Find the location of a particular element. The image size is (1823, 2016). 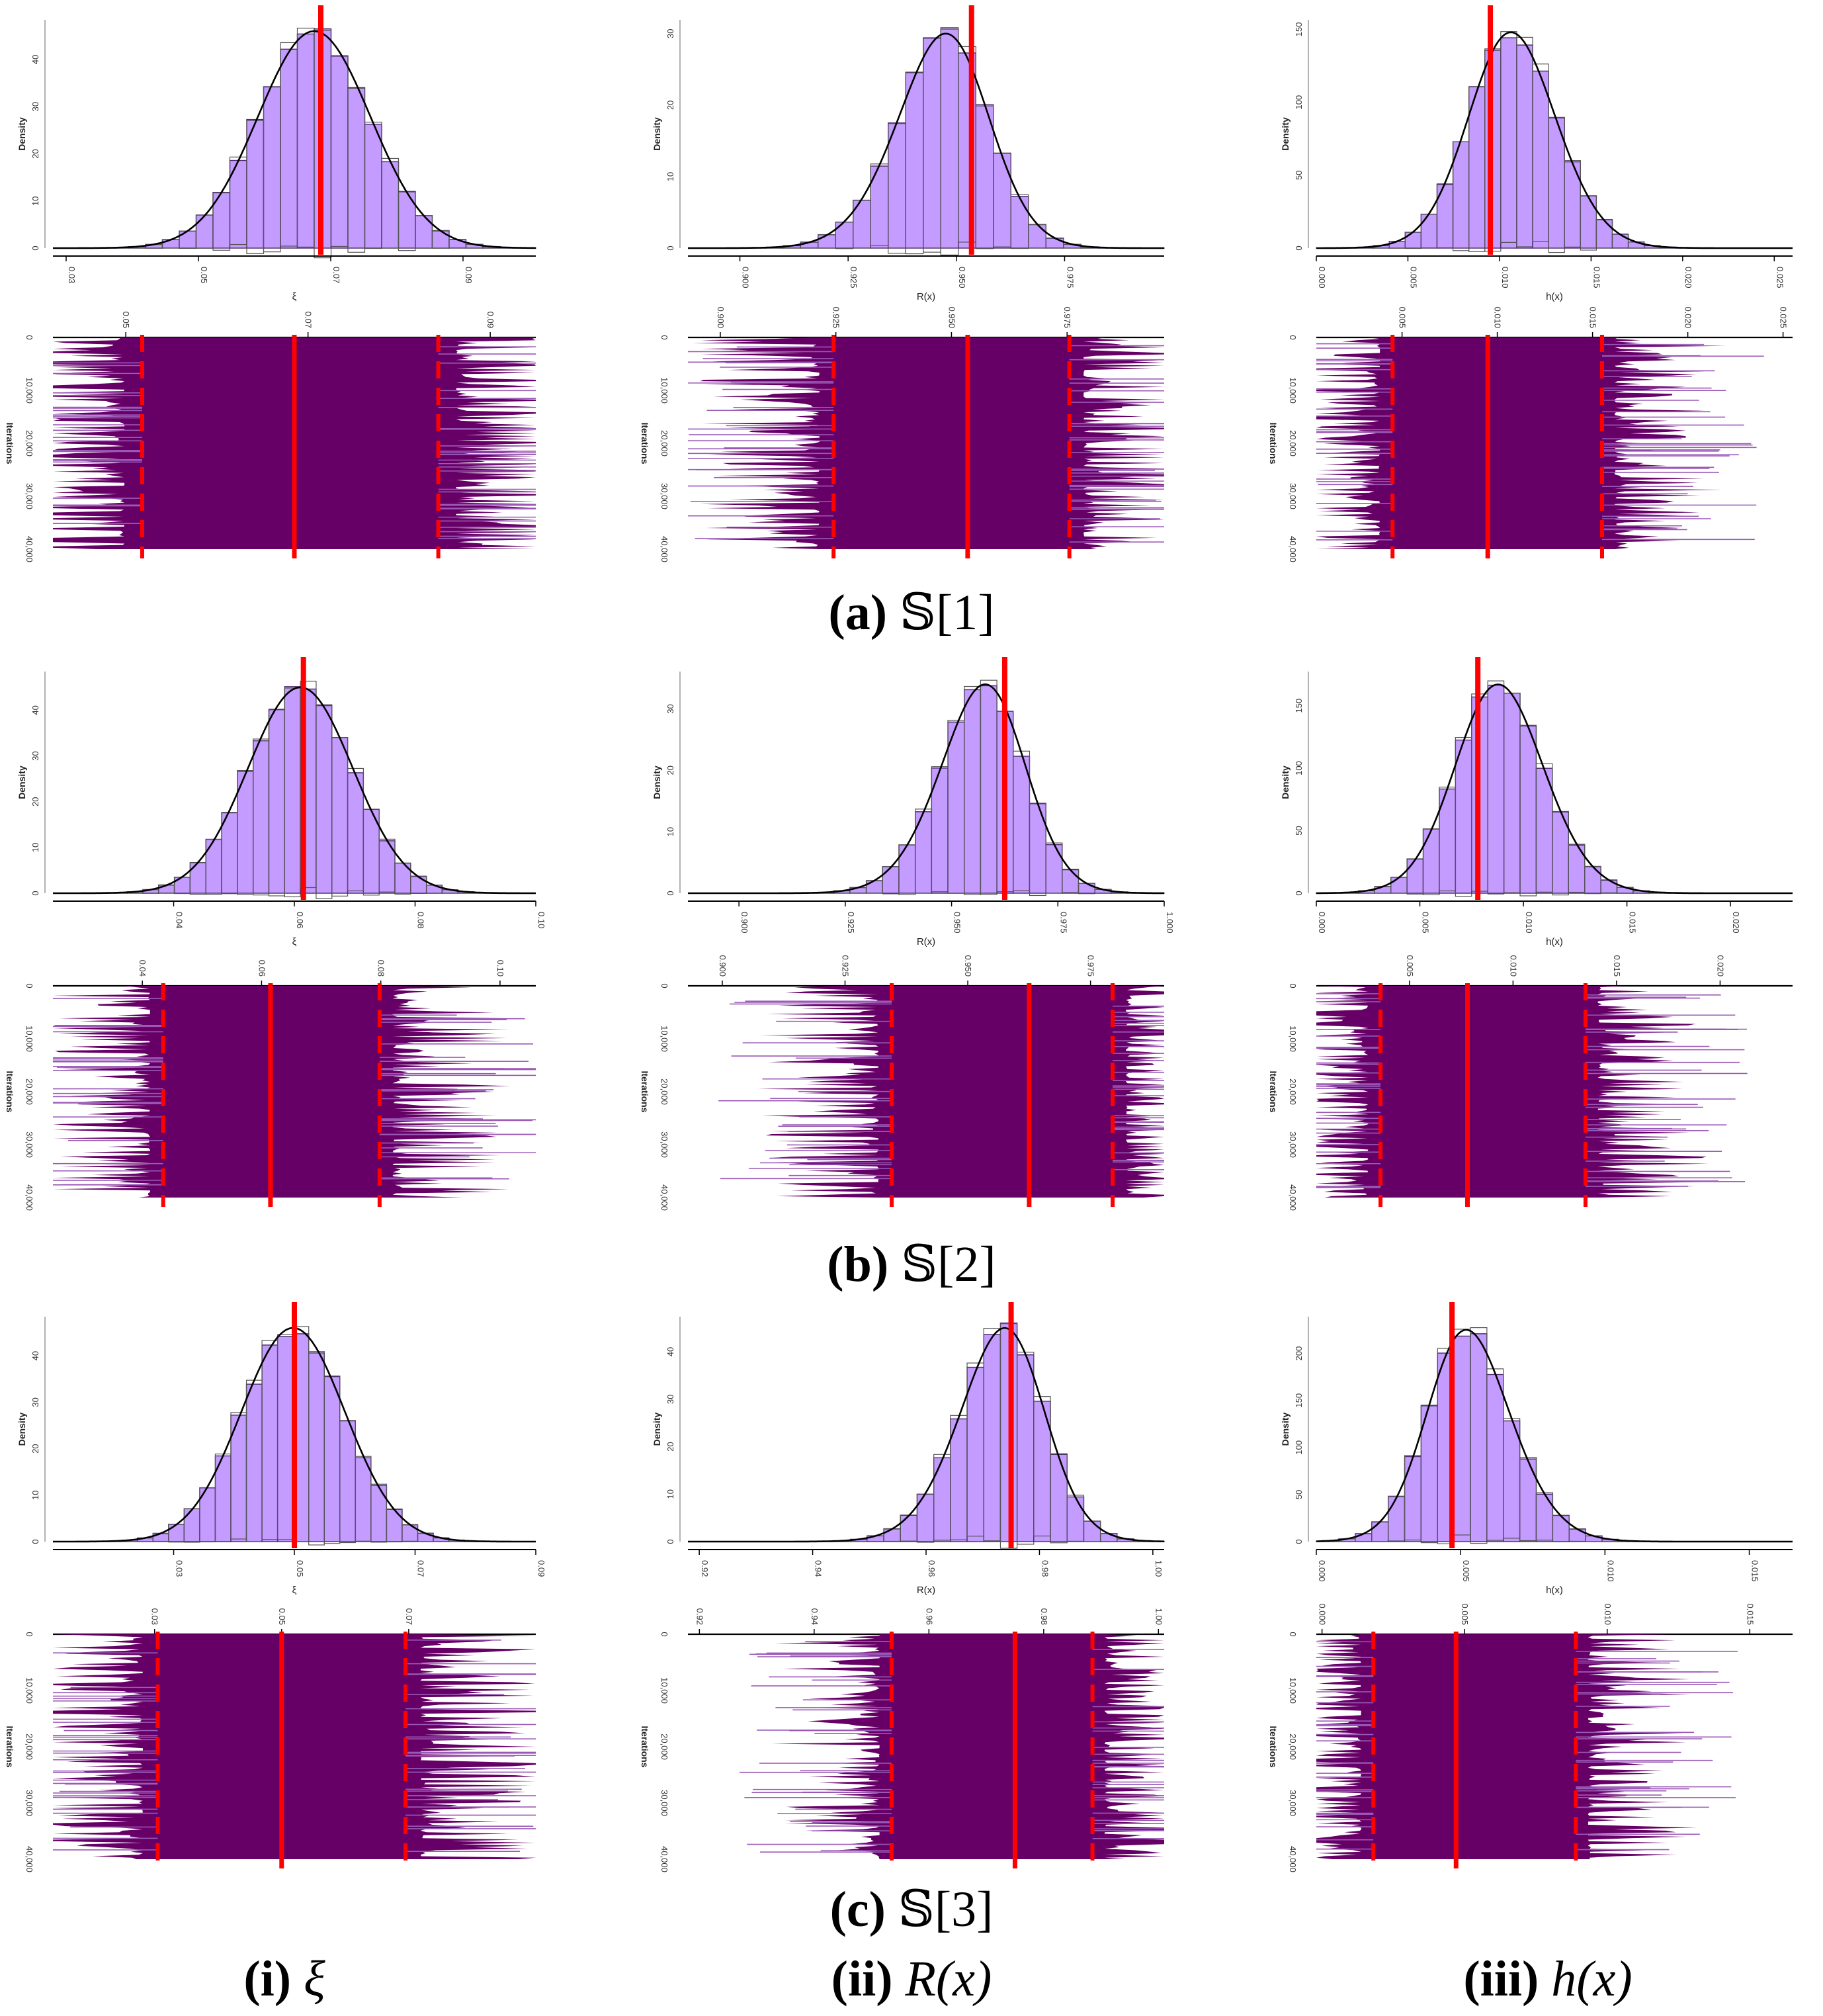

x-tick-label: 0.025 is located at coordinates (1784, 317).